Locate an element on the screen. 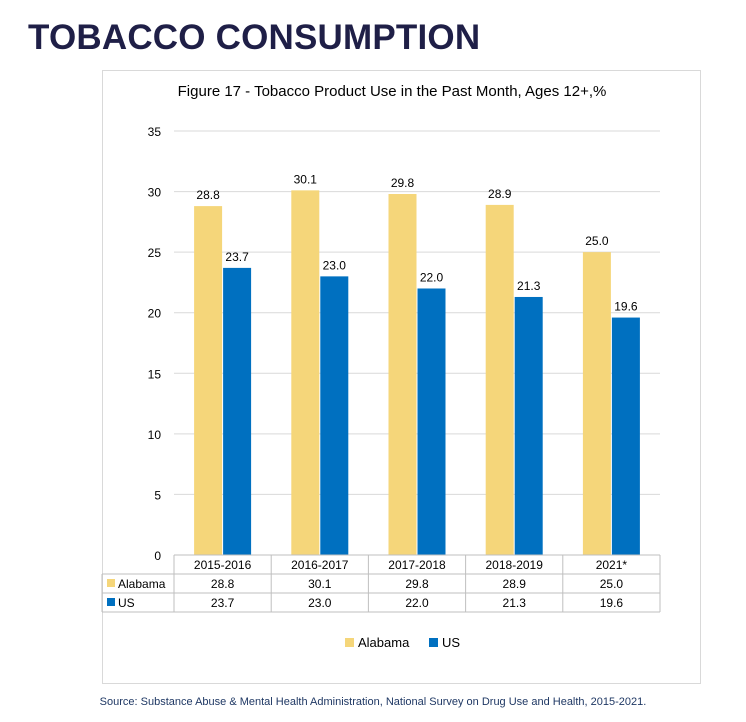 Image resolution: width=746 pixels, height=722 pixels. x-category-label: 2017-2018 is located at coordinates (417, 565).